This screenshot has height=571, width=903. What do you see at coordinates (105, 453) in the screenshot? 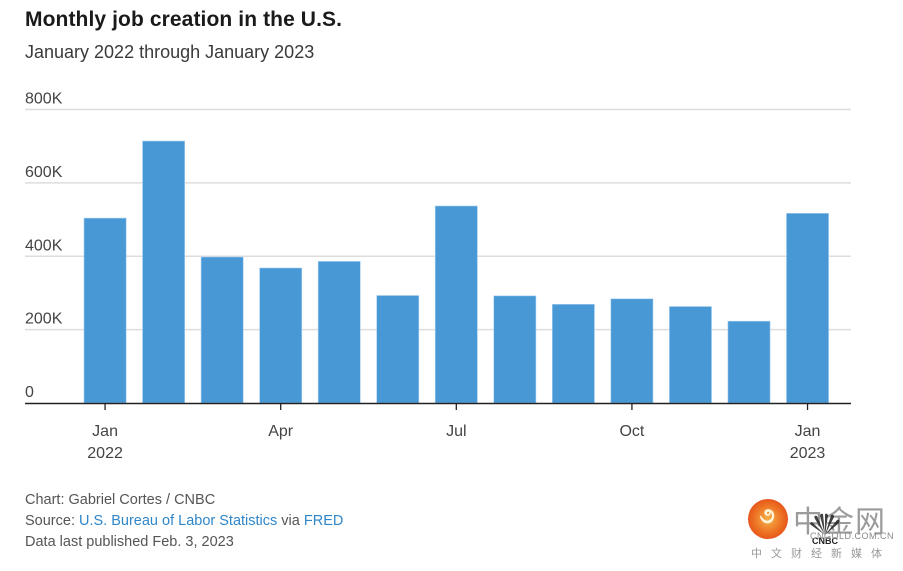
I see `x-tick-year-label: 2022` at bounding box center [105, 453].